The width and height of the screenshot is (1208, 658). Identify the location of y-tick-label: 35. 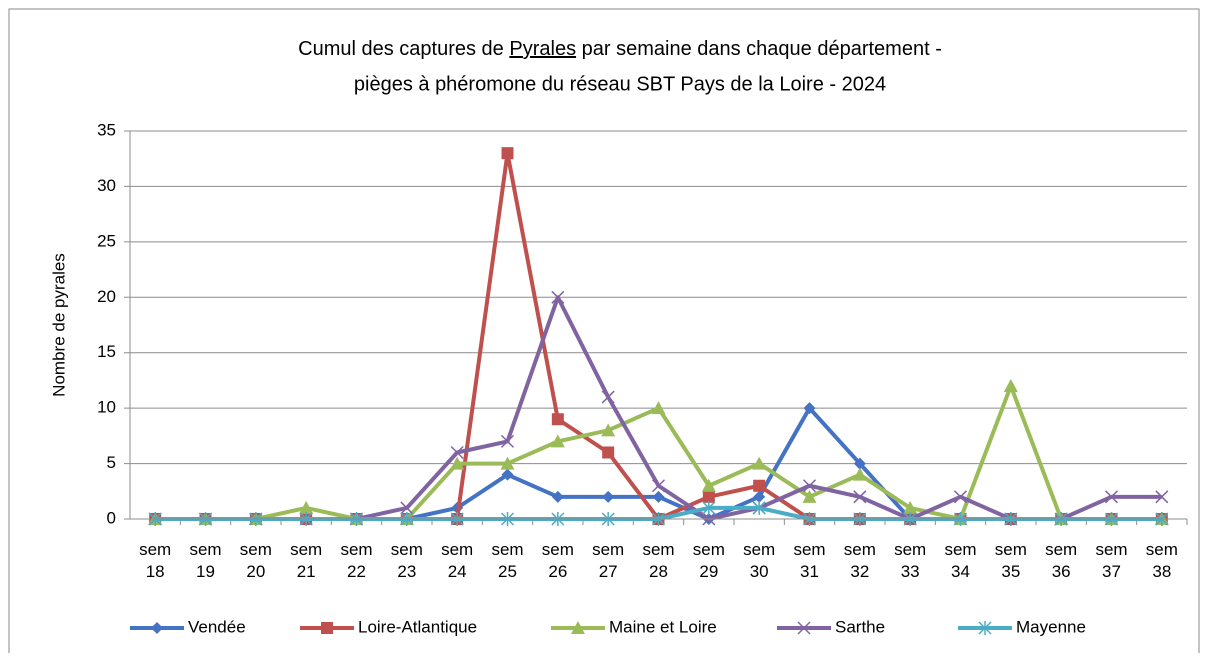
(106, 129).